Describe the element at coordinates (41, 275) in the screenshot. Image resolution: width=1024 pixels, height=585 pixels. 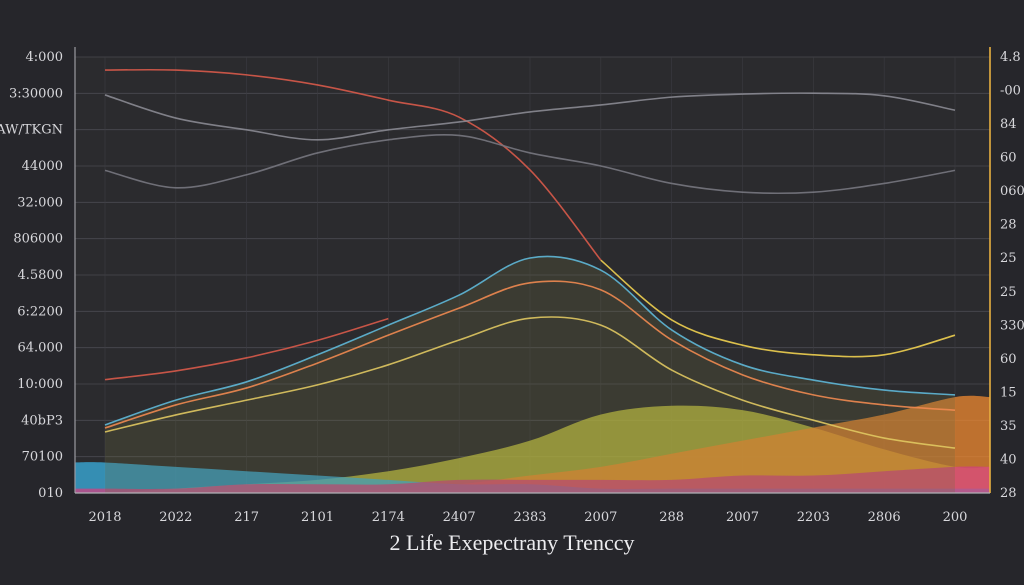
I see `y-left-tick-label: 4.5800` at that location.